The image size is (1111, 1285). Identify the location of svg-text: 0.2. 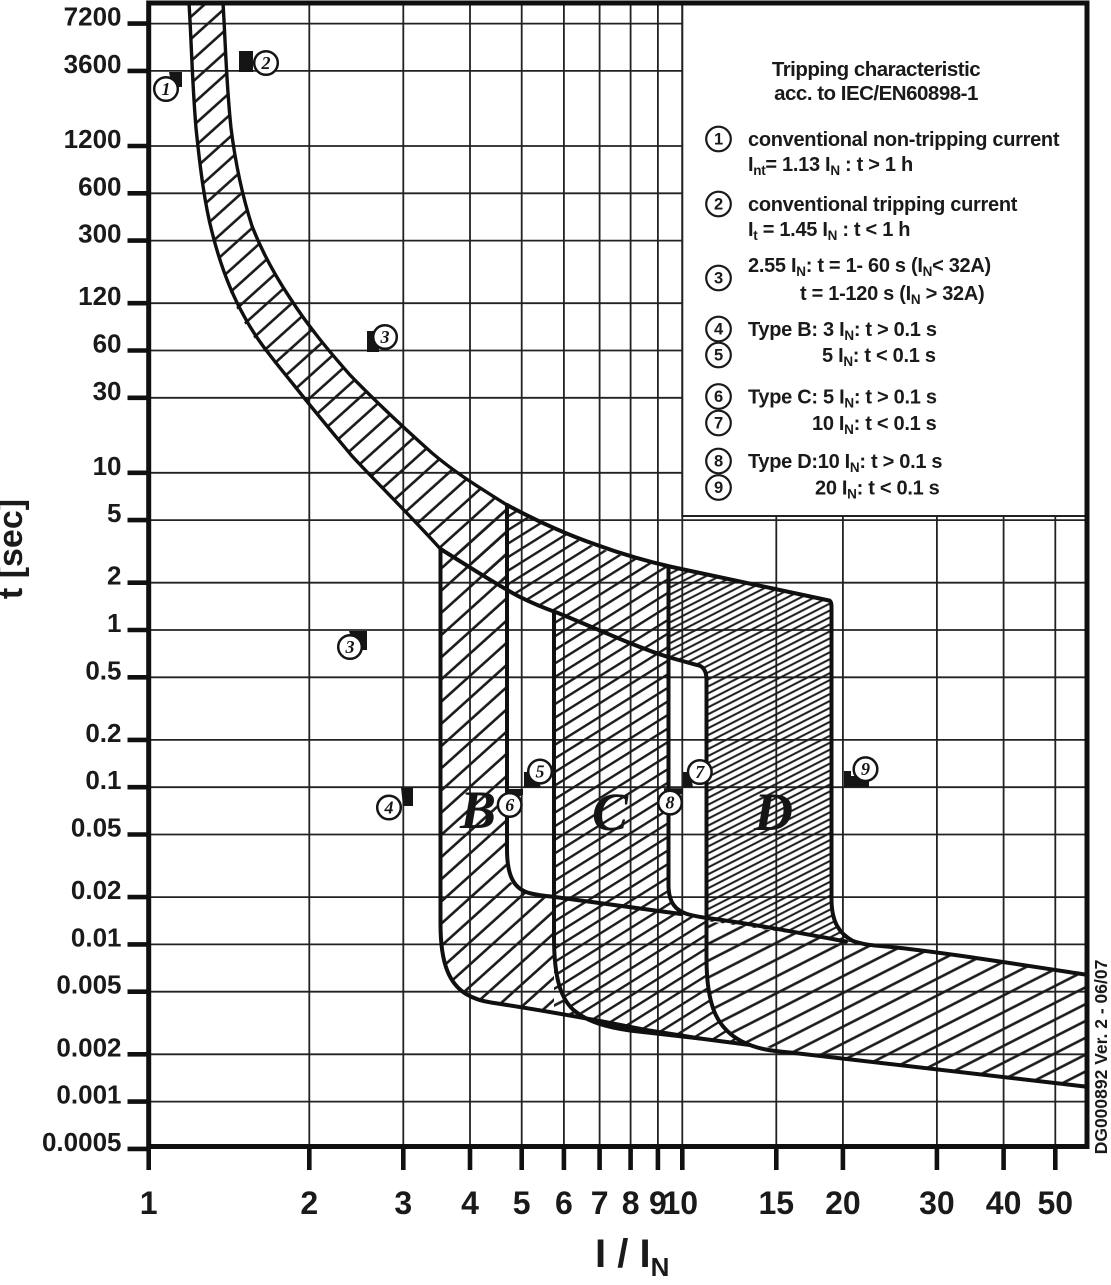
(103, 733).